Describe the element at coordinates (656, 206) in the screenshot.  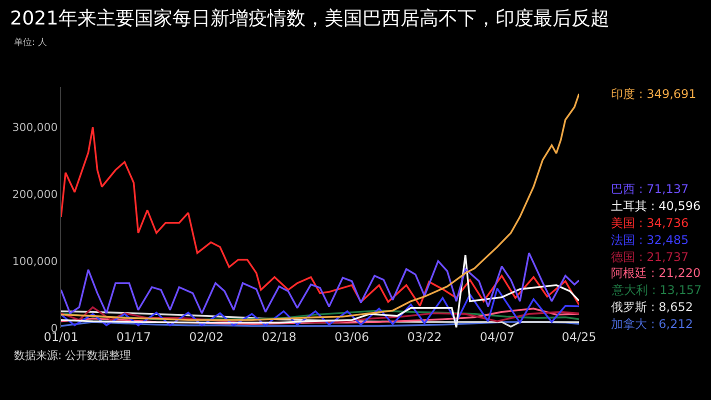
I see `text: 土耳其 : 40,596` at that location.